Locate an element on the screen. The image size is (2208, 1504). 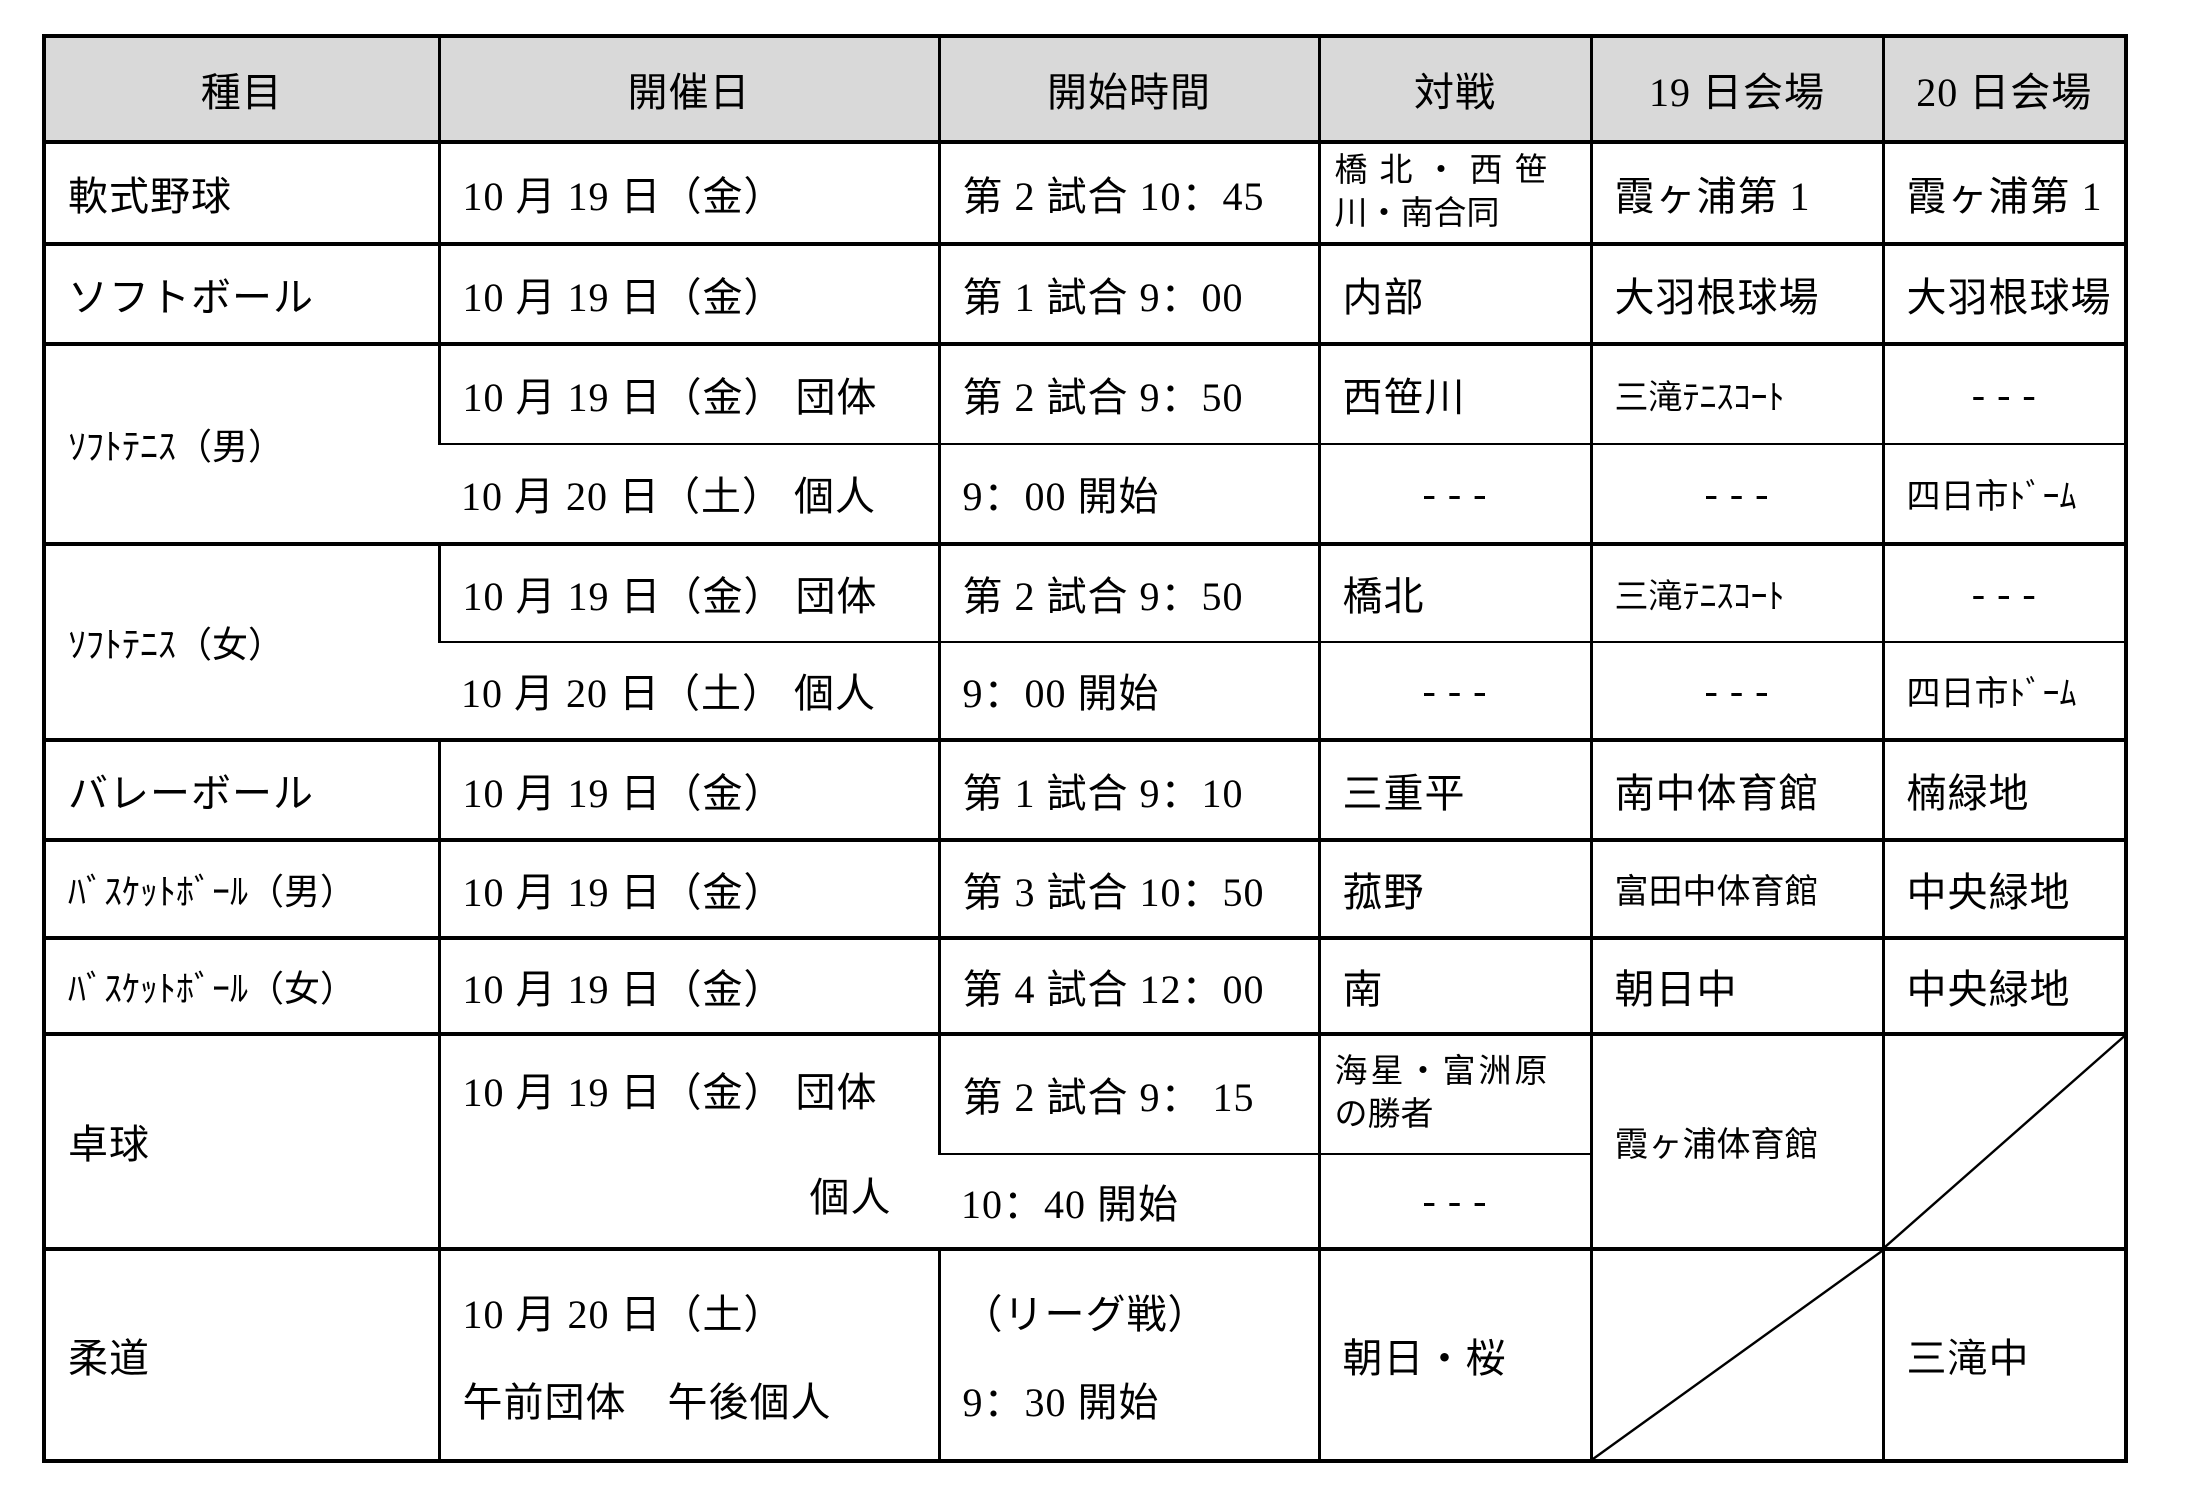
table-tennis-date-team: 10 月 19 日（金） 団体 is located at coordinates (670, 1092).